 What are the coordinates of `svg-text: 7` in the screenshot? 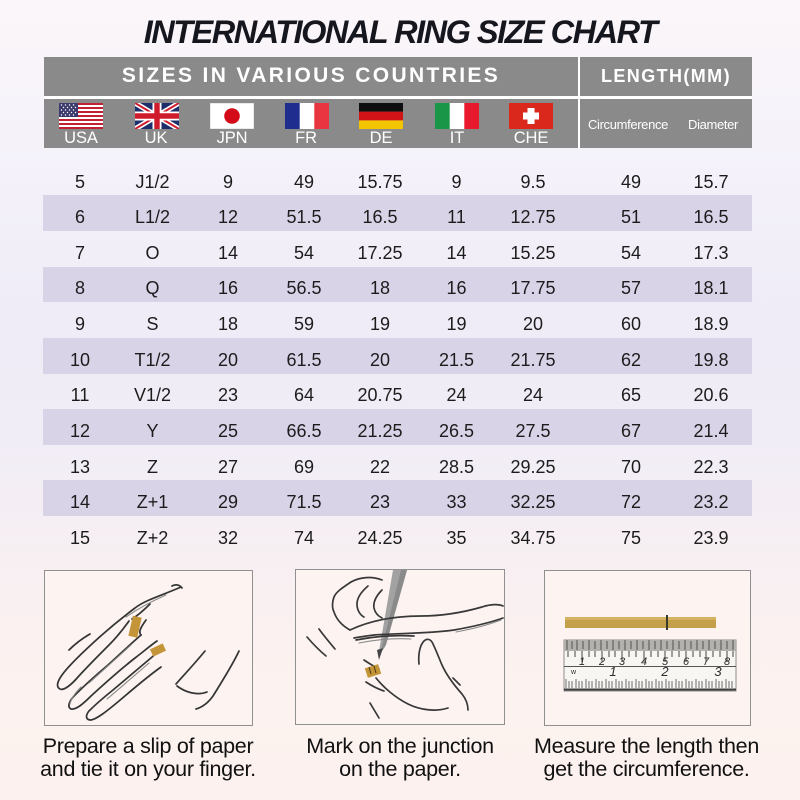 It's located at (706, 662).